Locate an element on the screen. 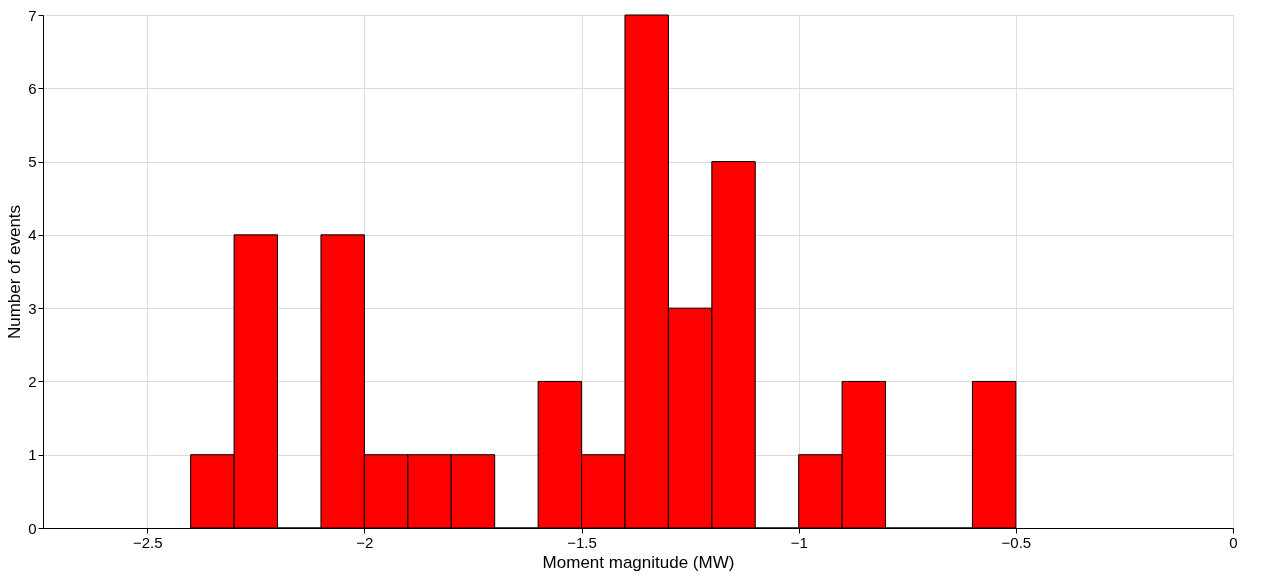  y-tick-label: 5 is located at coordinates (32, 162).